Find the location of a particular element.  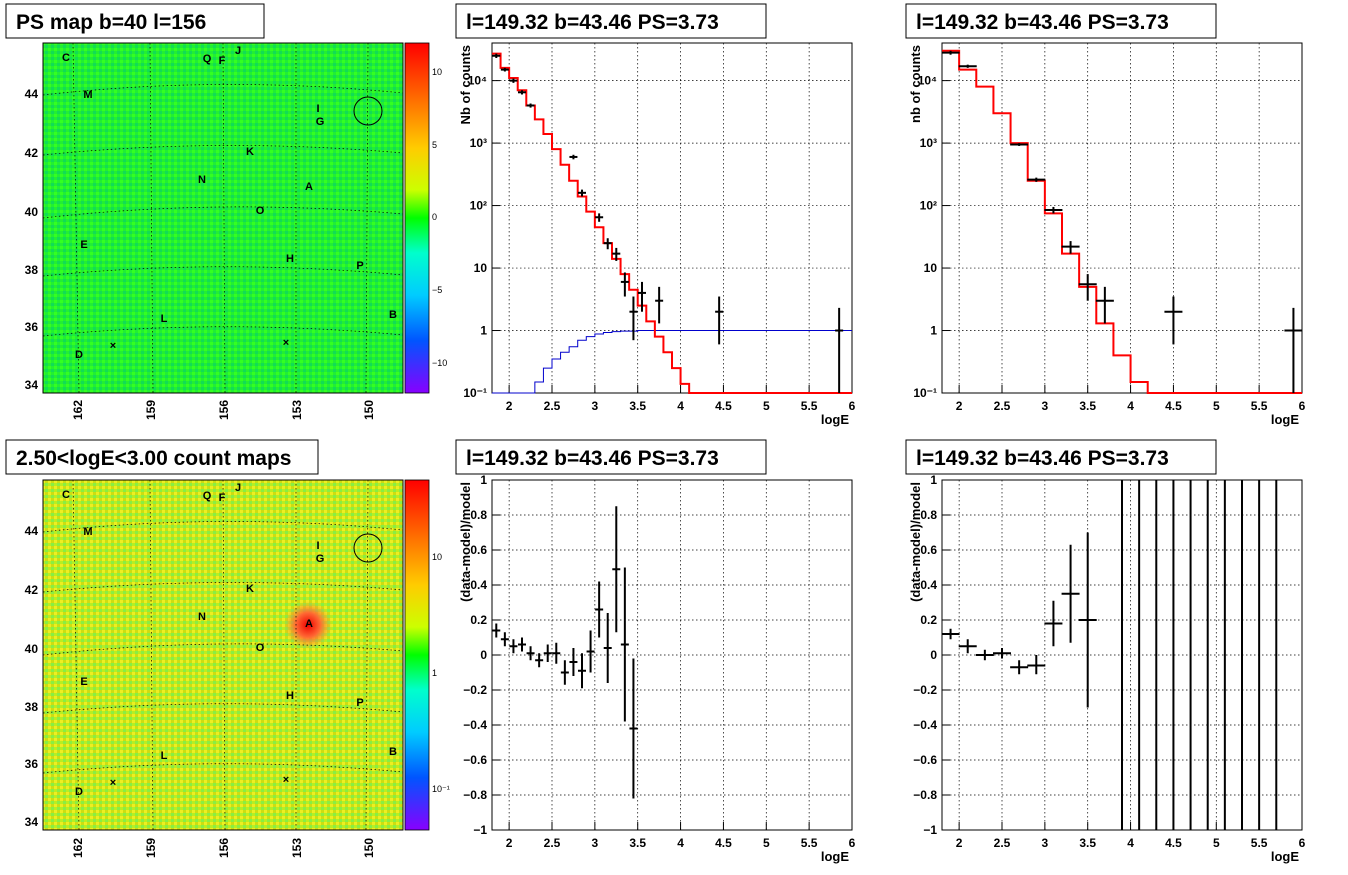

y-tick-label: −0.8 is located at coordinates (475, 795).